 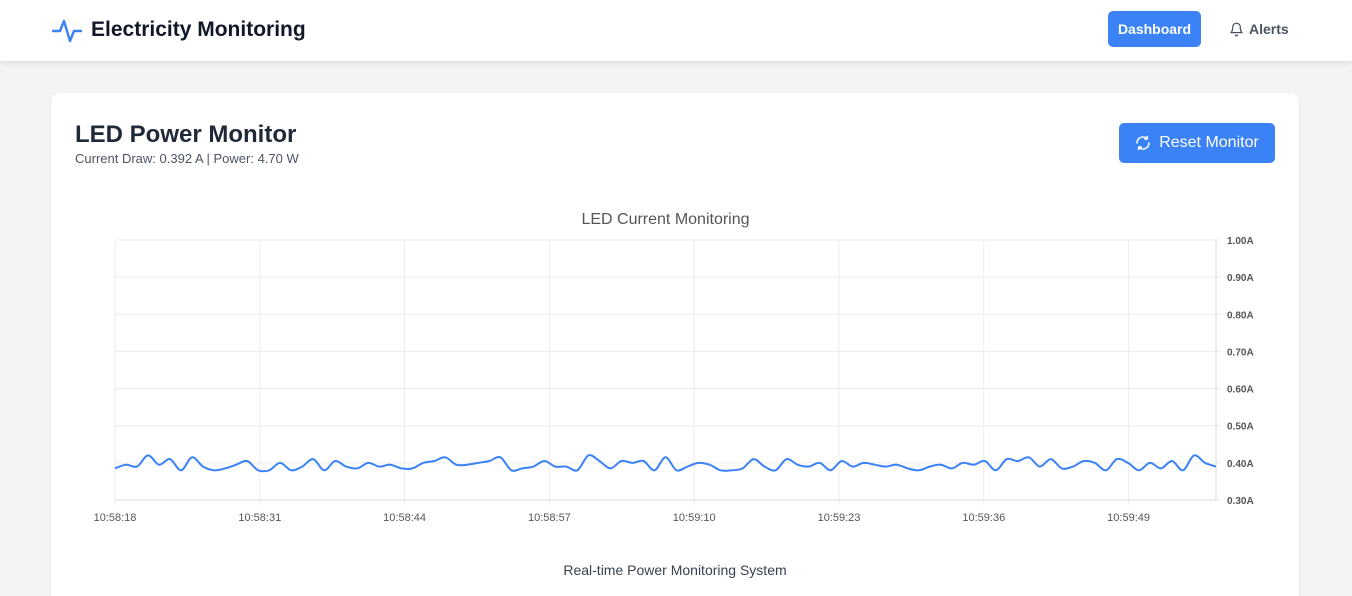 What do you see at coordinates (983, 518) in the screenshot?
I see `x-tick-label: 10:59:36` at bounding box center [983, 518].